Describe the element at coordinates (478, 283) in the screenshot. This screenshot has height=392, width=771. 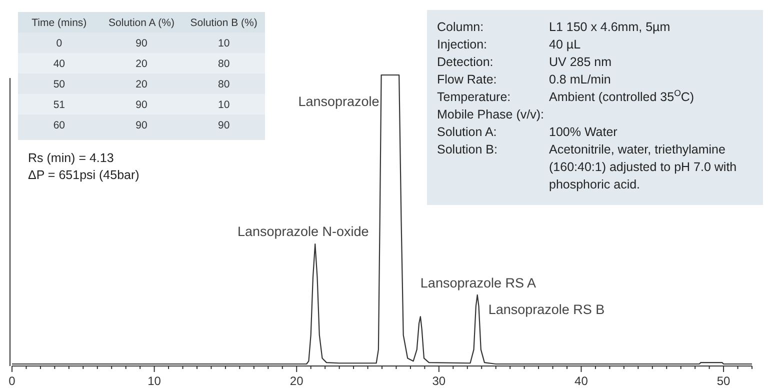
I see `annotation: Lansoprazole RS A` at that location.